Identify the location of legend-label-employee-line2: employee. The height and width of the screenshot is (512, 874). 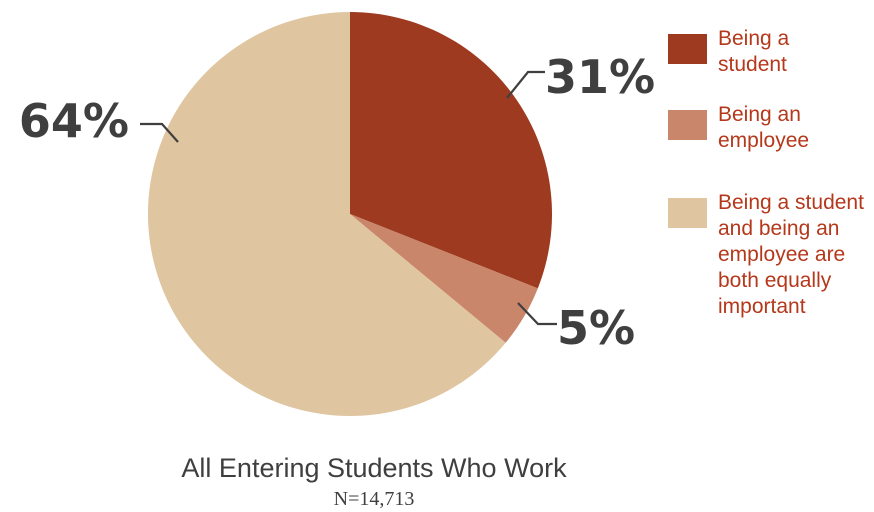
(764, 140).